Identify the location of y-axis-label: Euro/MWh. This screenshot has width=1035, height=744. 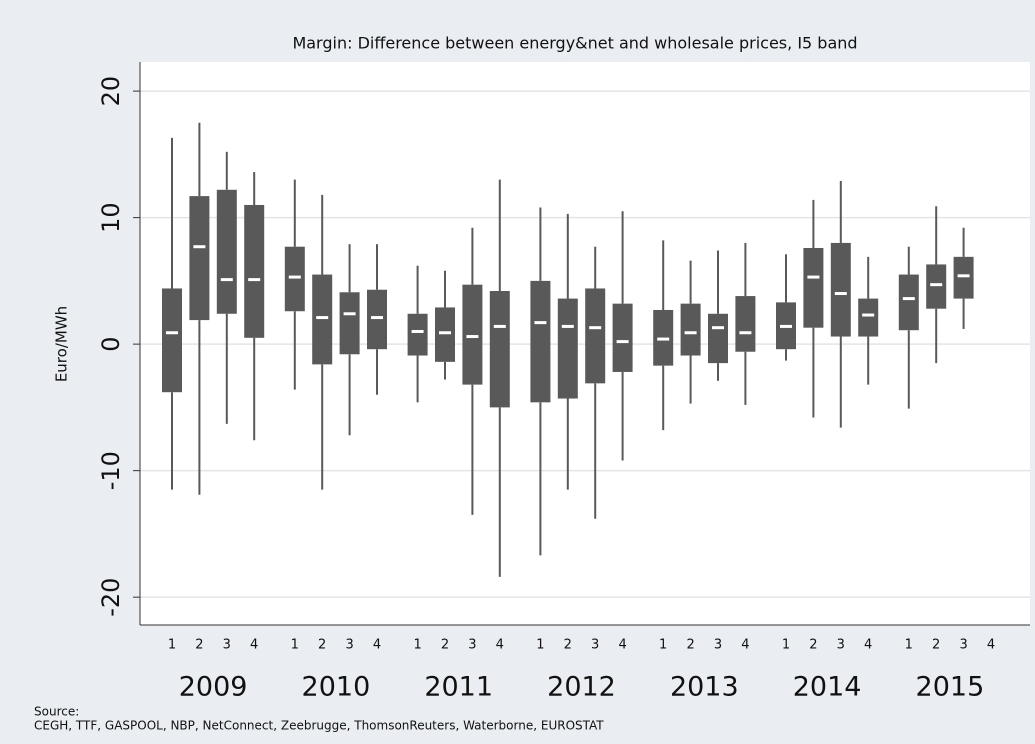
(62, 344).